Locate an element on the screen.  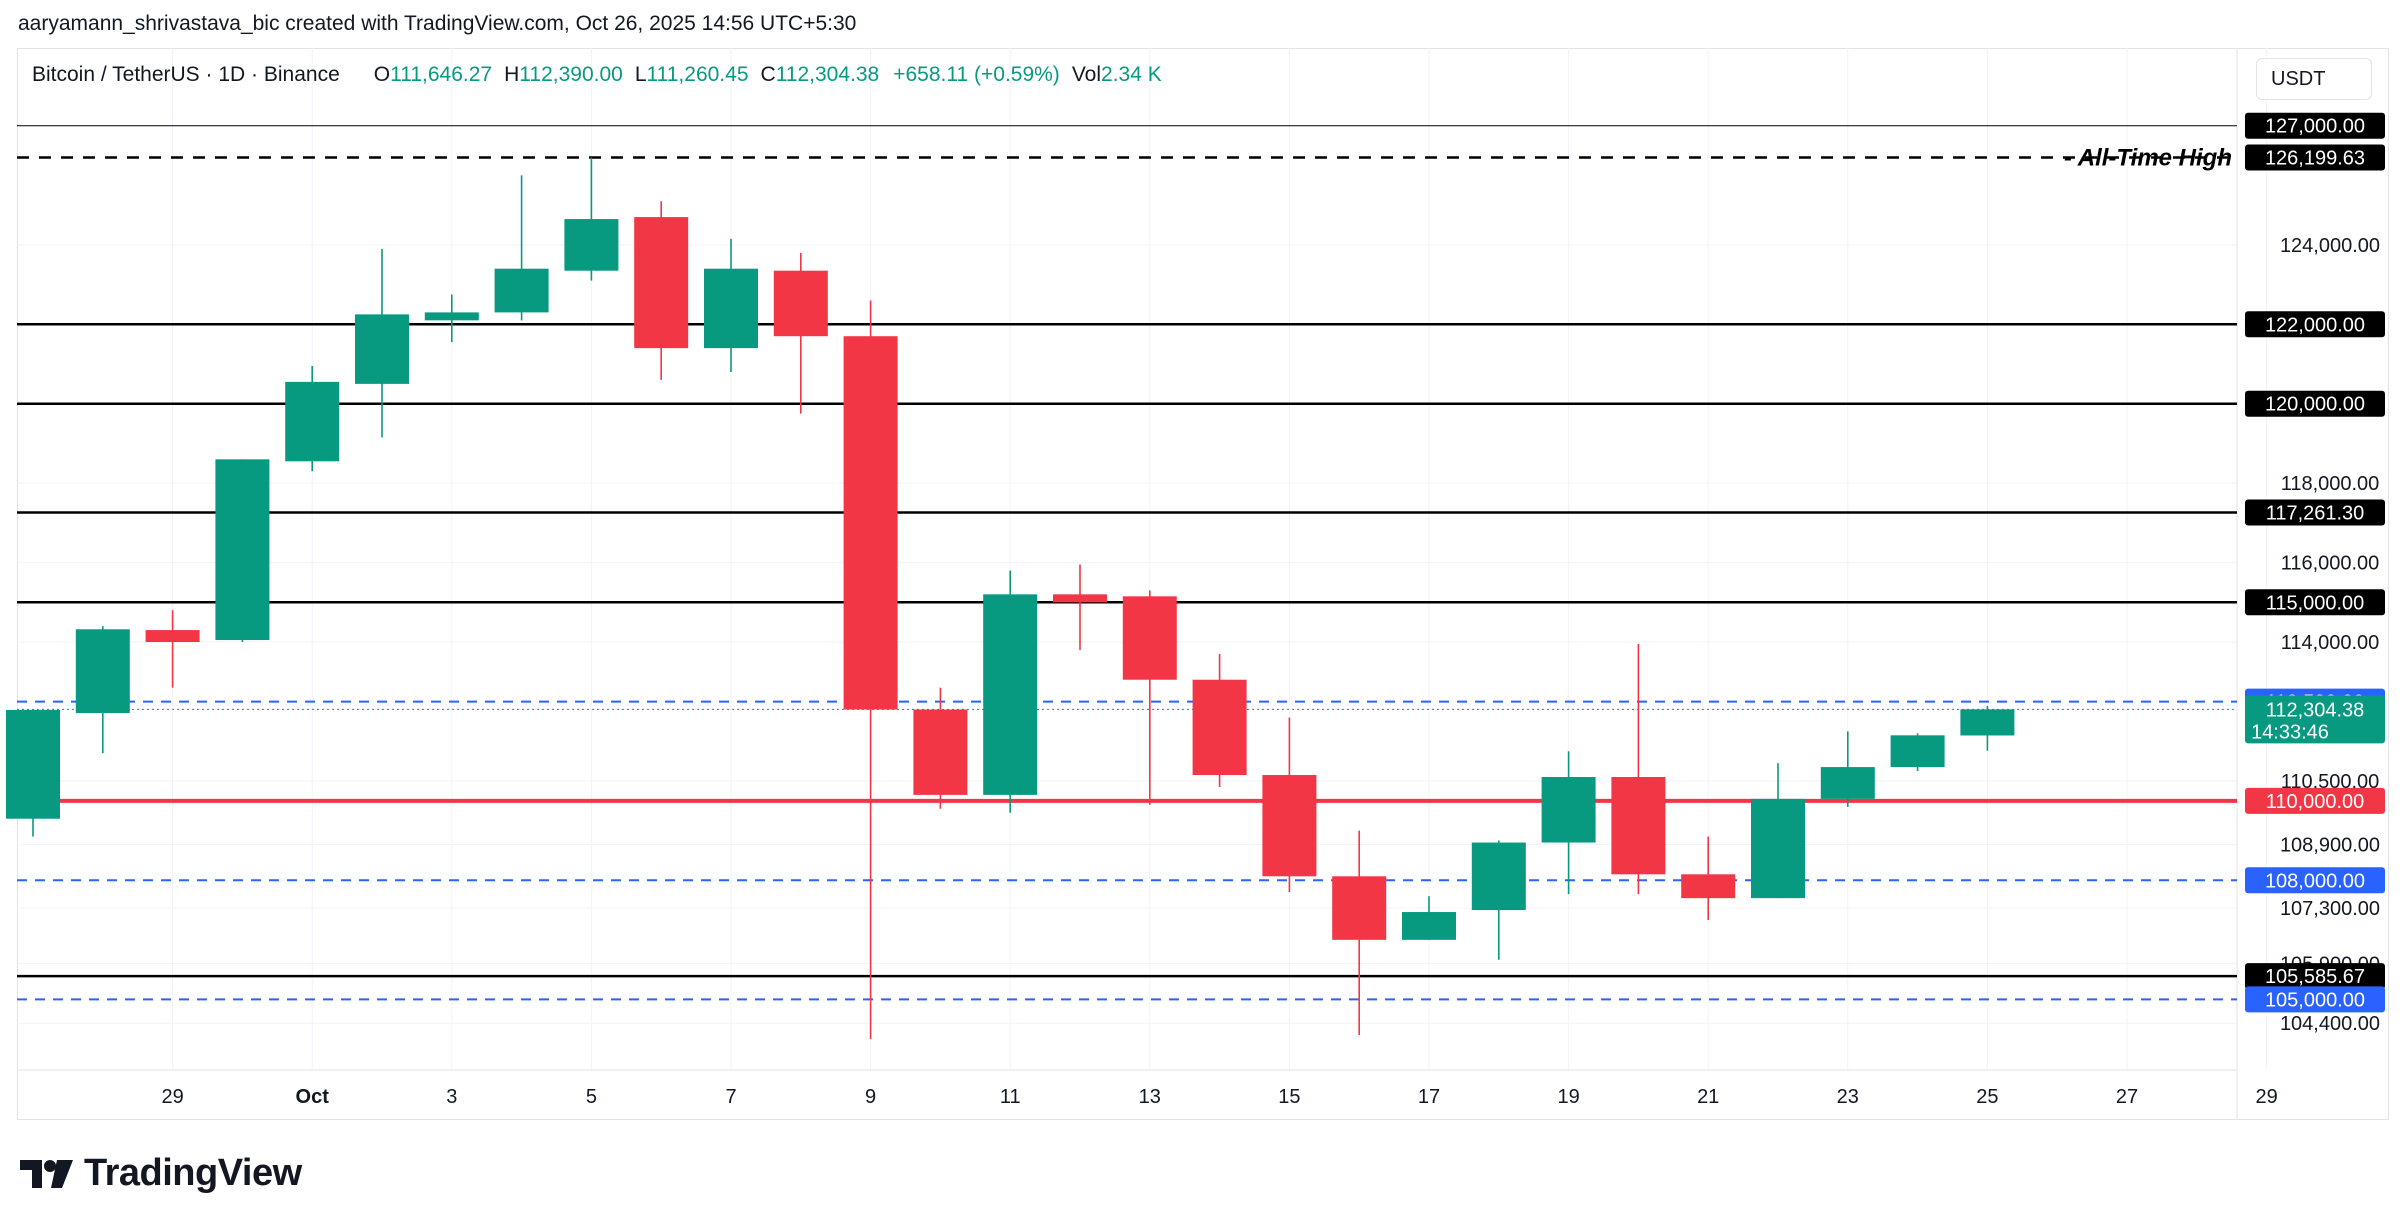
date-tick-label: 25 is located at coordinates (1987, 1097).